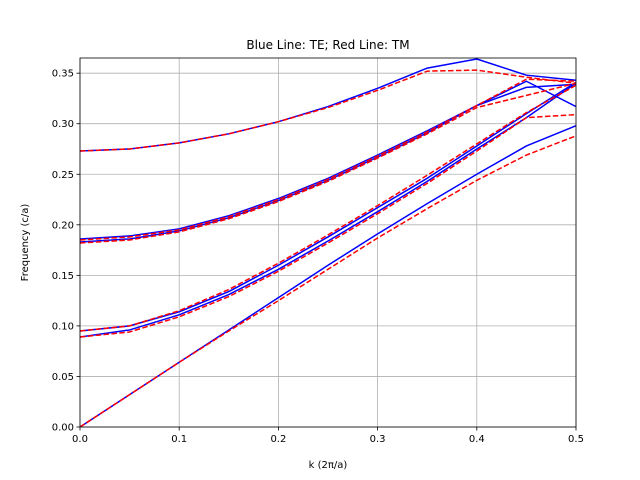 This screenshot has height=480, width=640. I want to click on y-axis-title: Frequency (c/a), so click(25, 243).